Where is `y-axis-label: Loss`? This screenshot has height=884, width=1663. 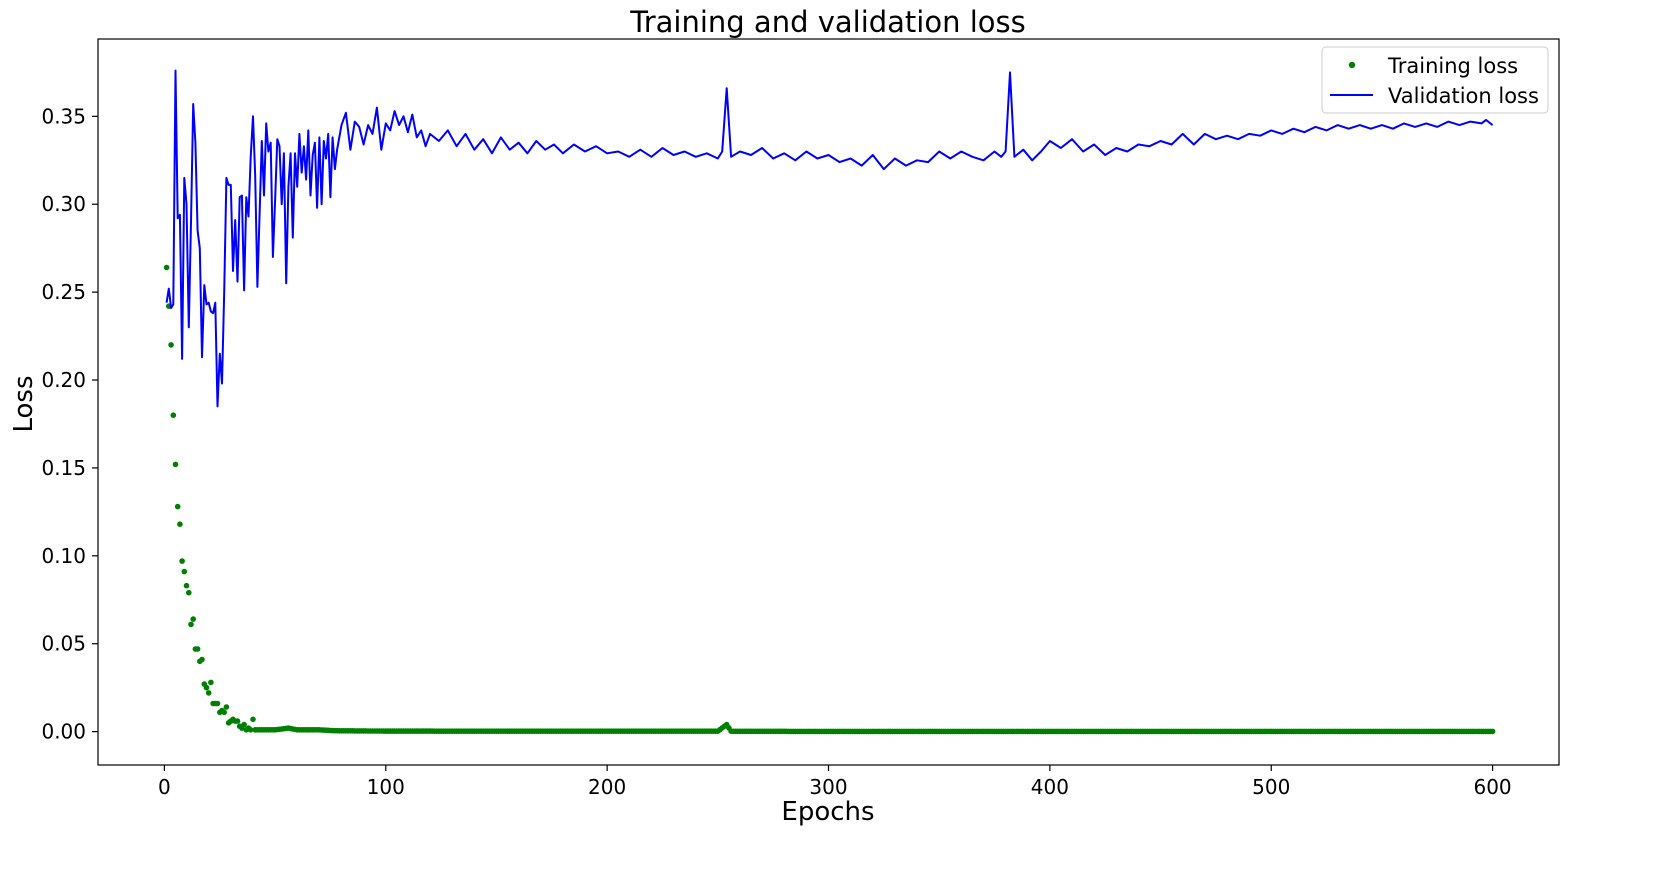 y-axis-label: Loss is located at coordinates (24, 403).